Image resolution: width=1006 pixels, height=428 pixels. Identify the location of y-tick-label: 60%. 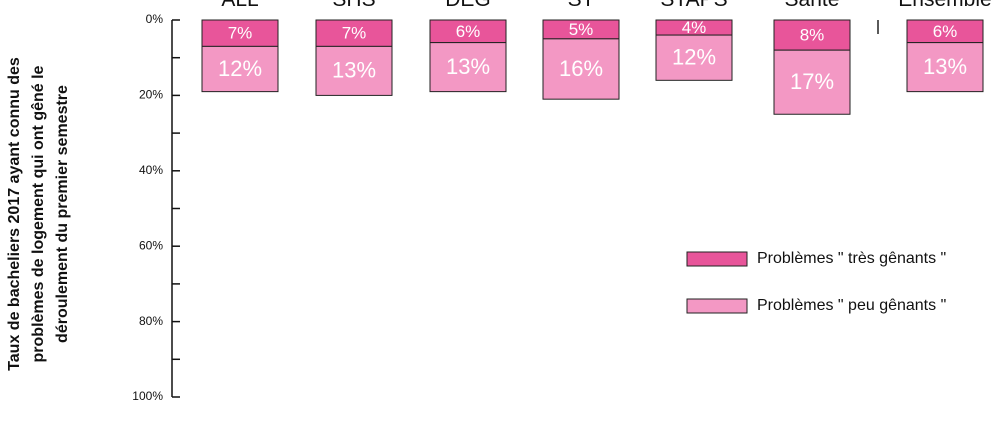
(151, 245).